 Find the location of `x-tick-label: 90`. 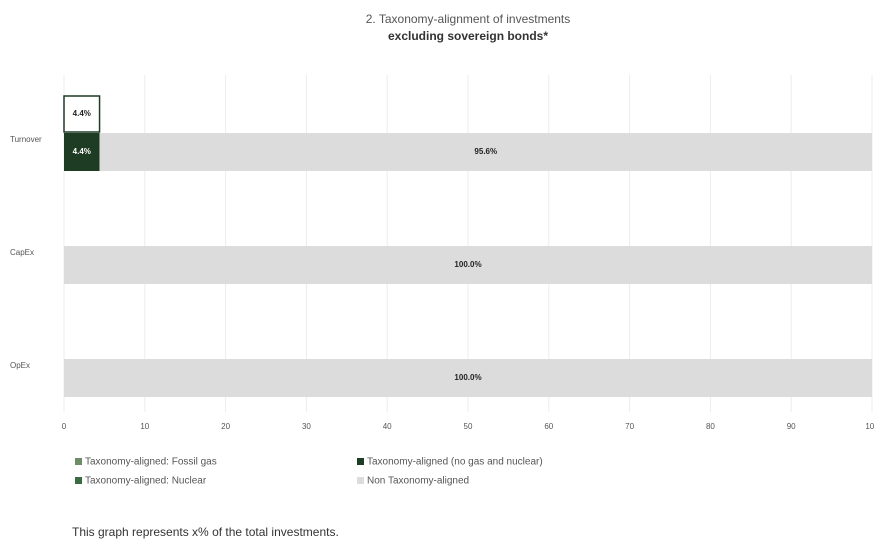

x-tick-label: 90 is located at coordinates (791, 426).